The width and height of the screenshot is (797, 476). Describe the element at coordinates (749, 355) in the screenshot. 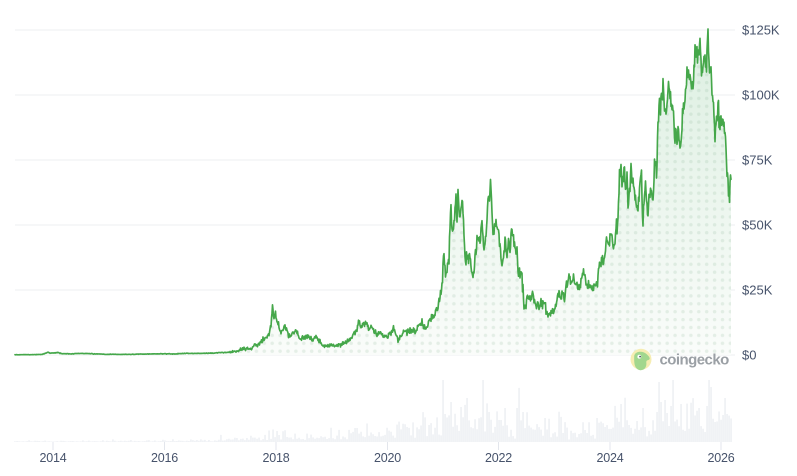

I see `svg-text: $0` at that location.